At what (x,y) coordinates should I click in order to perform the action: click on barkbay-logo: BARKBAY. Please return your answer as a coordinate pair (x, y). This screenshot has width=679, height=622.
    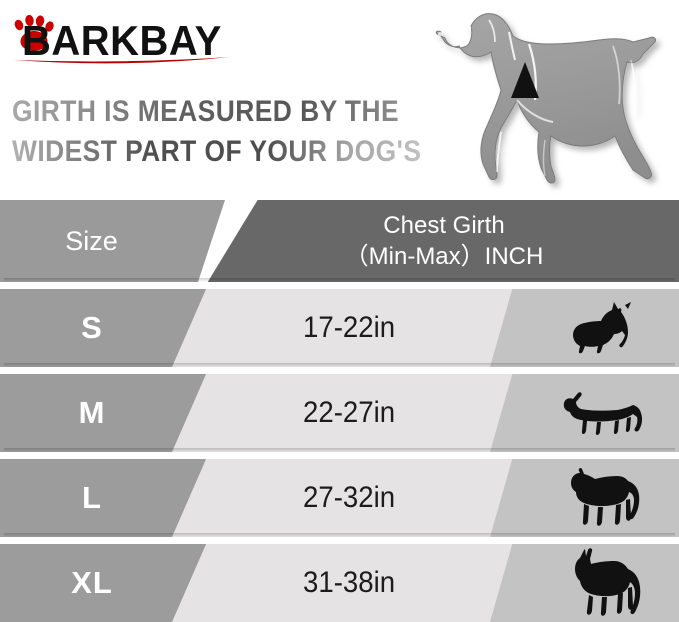
    Looking at the image, I should click on (123, 36).